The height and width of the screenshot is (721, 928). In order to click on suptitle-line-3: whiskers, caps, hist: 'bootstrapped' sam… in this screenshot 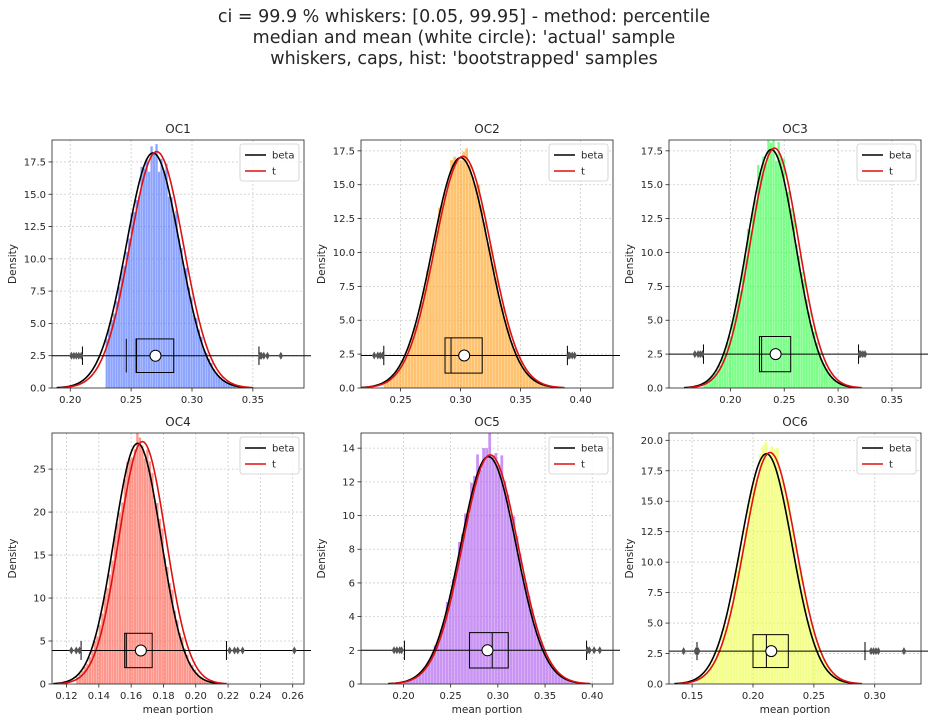, I will do `click(464, 59)`.